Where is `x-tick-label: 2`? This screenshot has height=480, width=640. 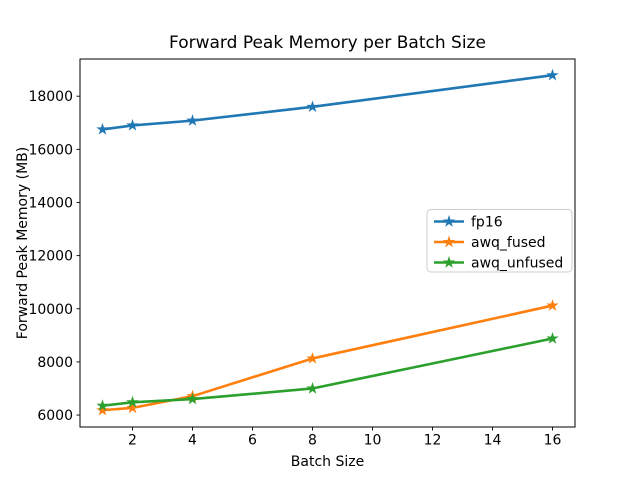
x-tick-label: 2 is located at coordinates (132, 441).